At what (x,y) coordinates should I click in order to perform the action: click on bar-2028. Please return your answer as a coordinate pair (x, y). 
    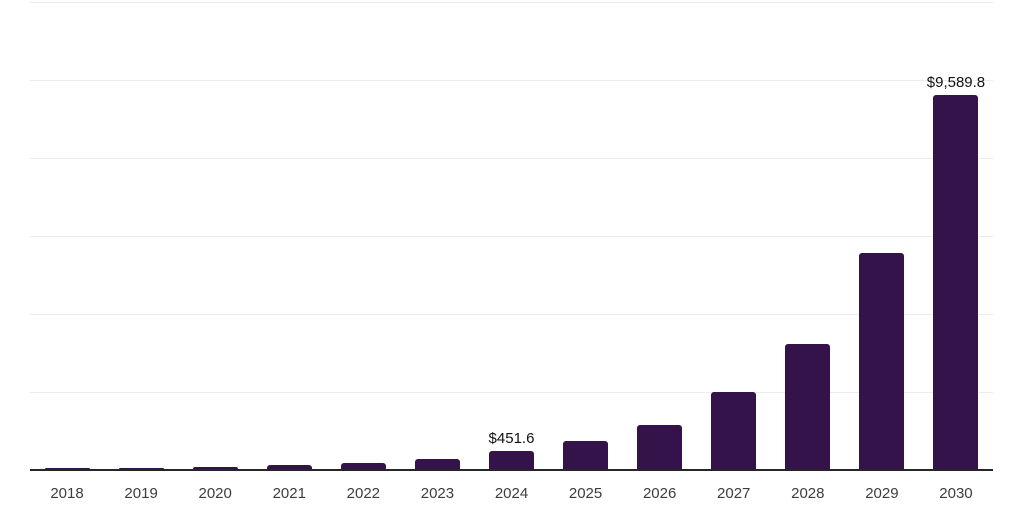
    Looking at the image, I should click on (808, 406).